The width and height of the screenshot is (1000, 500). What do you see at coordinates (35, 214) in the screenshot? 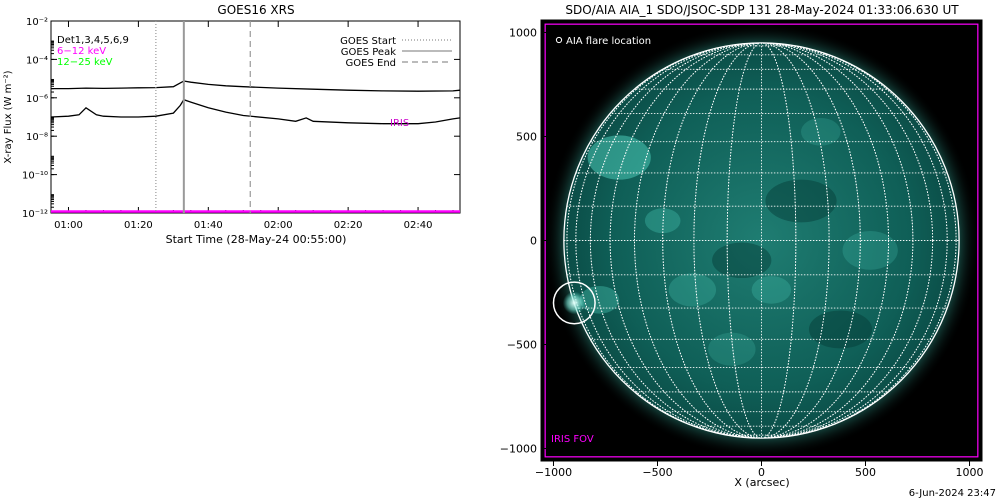
I see `left-y-tick-label: 10⁻¹²` at bounding box center [35, 214].